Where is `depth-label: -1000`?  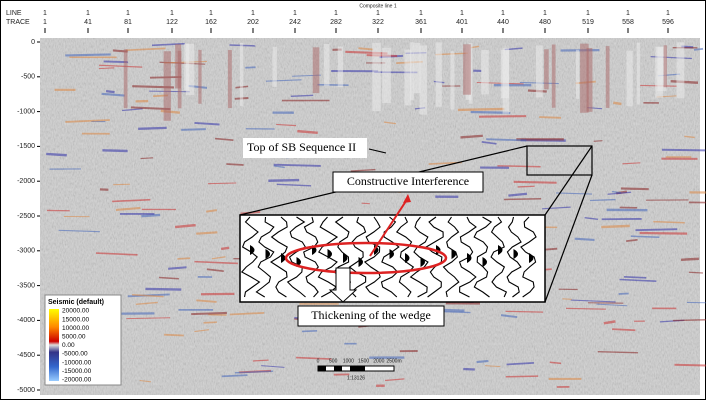
depth-label: -1000 is located at coordinates (26, 111).